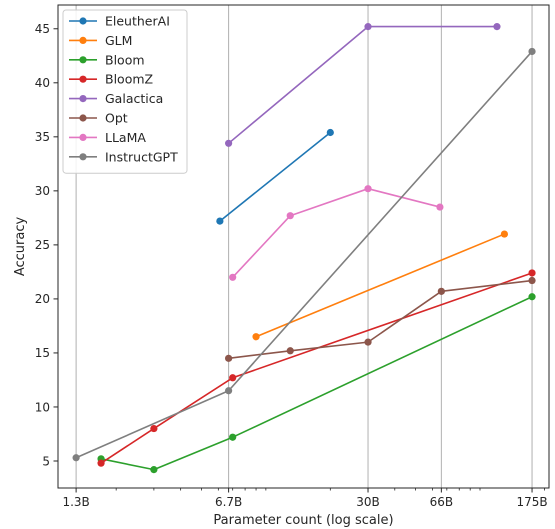  What do you see at coordinates (42, 245) in the screenshot?
I see `y-tick-label: 25` at bounding box center [42, 245].